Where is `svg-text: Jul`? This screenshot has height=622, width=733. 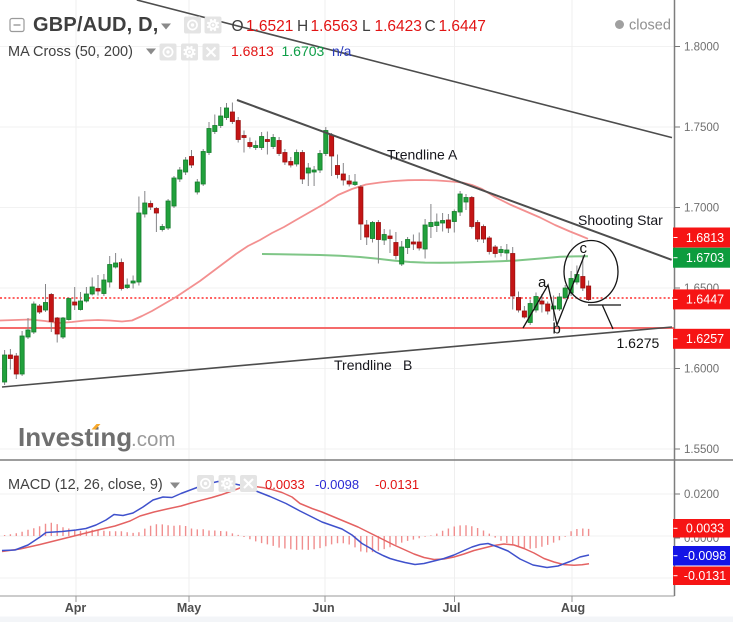
svg-text: Jul is located at coordinates (451, 608).